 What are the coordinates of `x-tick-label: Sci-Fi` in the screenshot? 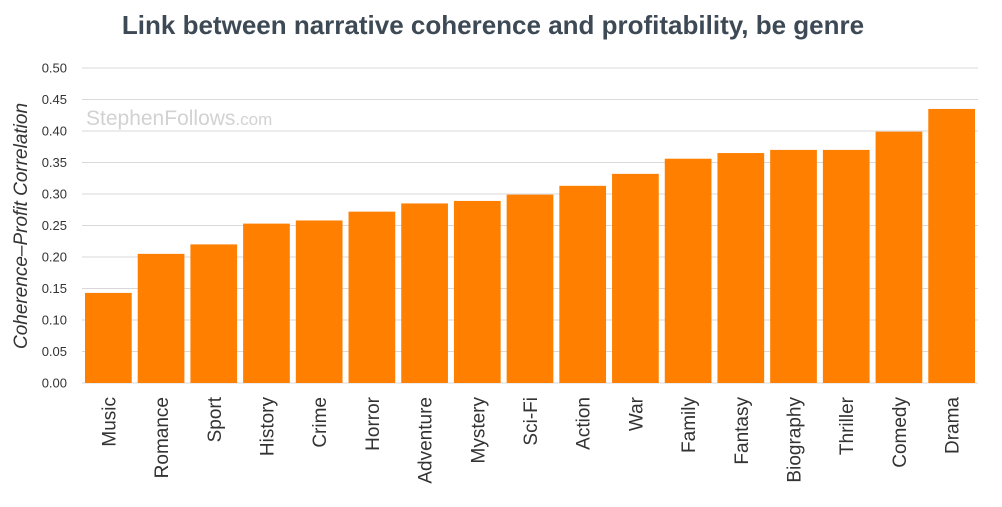 It's located at (531, 421).